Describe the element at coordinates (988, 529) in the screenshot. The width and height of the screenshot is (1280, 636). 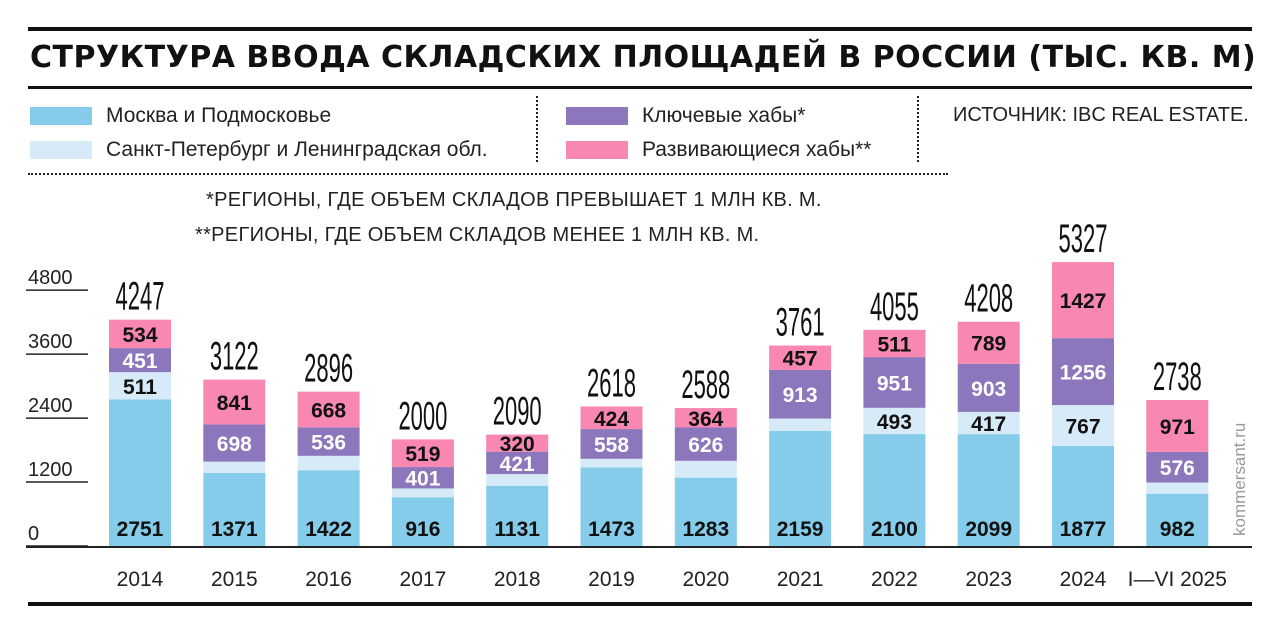
I see `data-label-moscow-2023: 2099` at that location.